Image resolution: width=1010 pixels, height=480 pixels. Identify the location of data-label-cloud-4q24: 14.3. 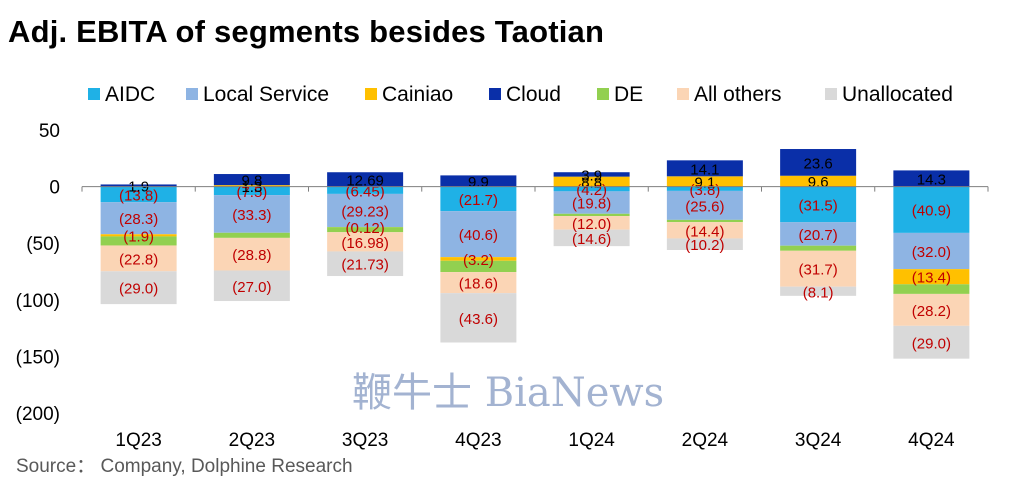
(931, 180).